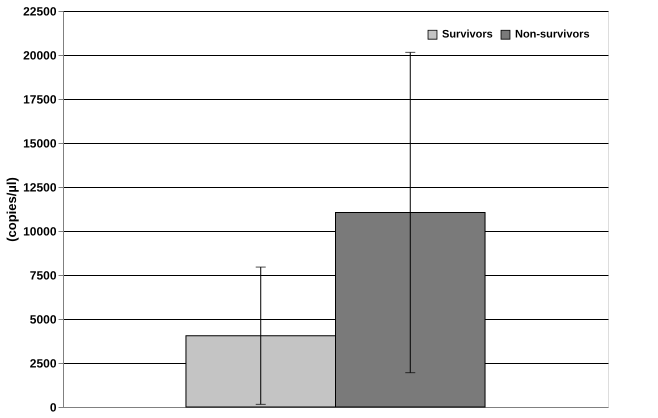  I want to click on y-tick-label: 7500, so click(43, 275).